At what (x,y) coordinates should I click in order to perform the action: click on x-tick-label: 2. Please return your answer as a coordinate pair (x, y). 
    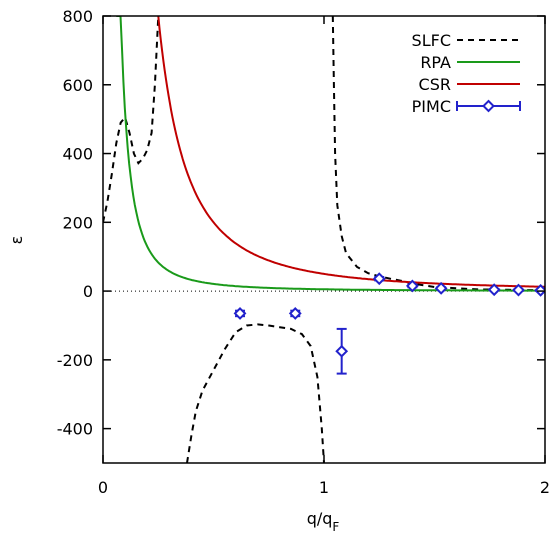
    Looking at the image, I should click on (545, 487).